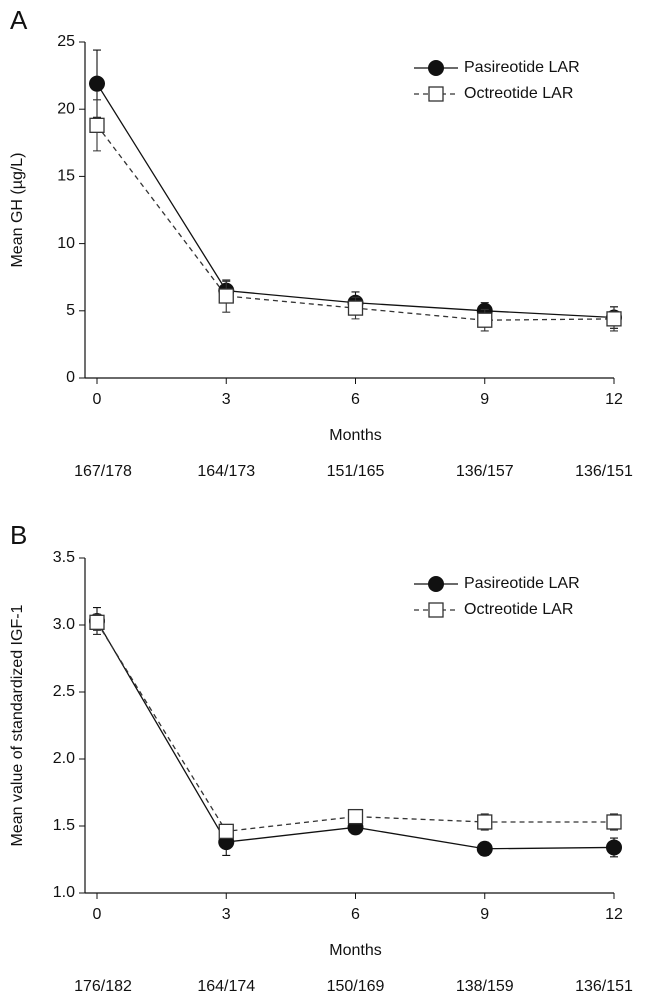 Image resolution: width=649 pixels, height=1000 pixels. What do you see at coordinates (356, 986) in the screenshot?
I see `patient-count: 150/169` at bounding box center [356, 986].